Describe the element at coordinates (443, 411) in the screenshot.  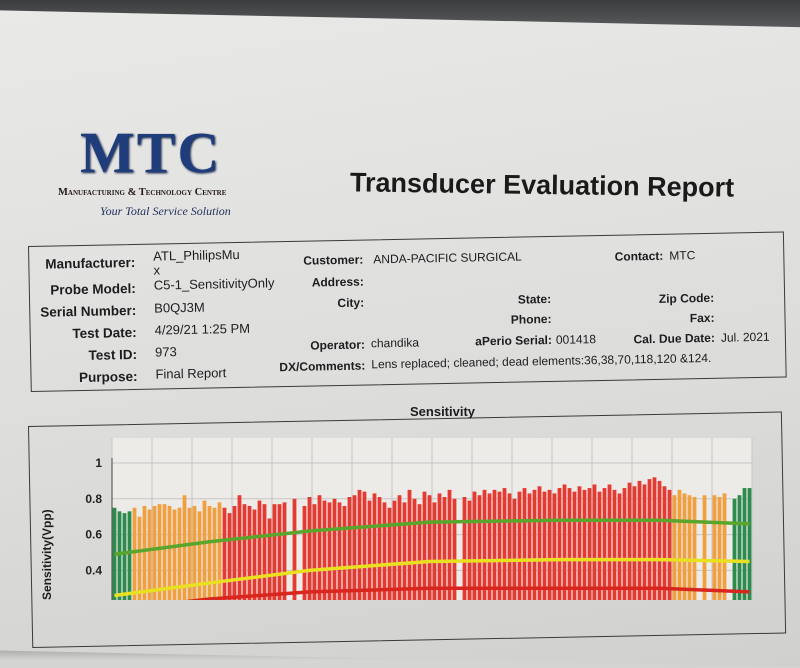
I see `chart-title: Sensitivity` at that location.